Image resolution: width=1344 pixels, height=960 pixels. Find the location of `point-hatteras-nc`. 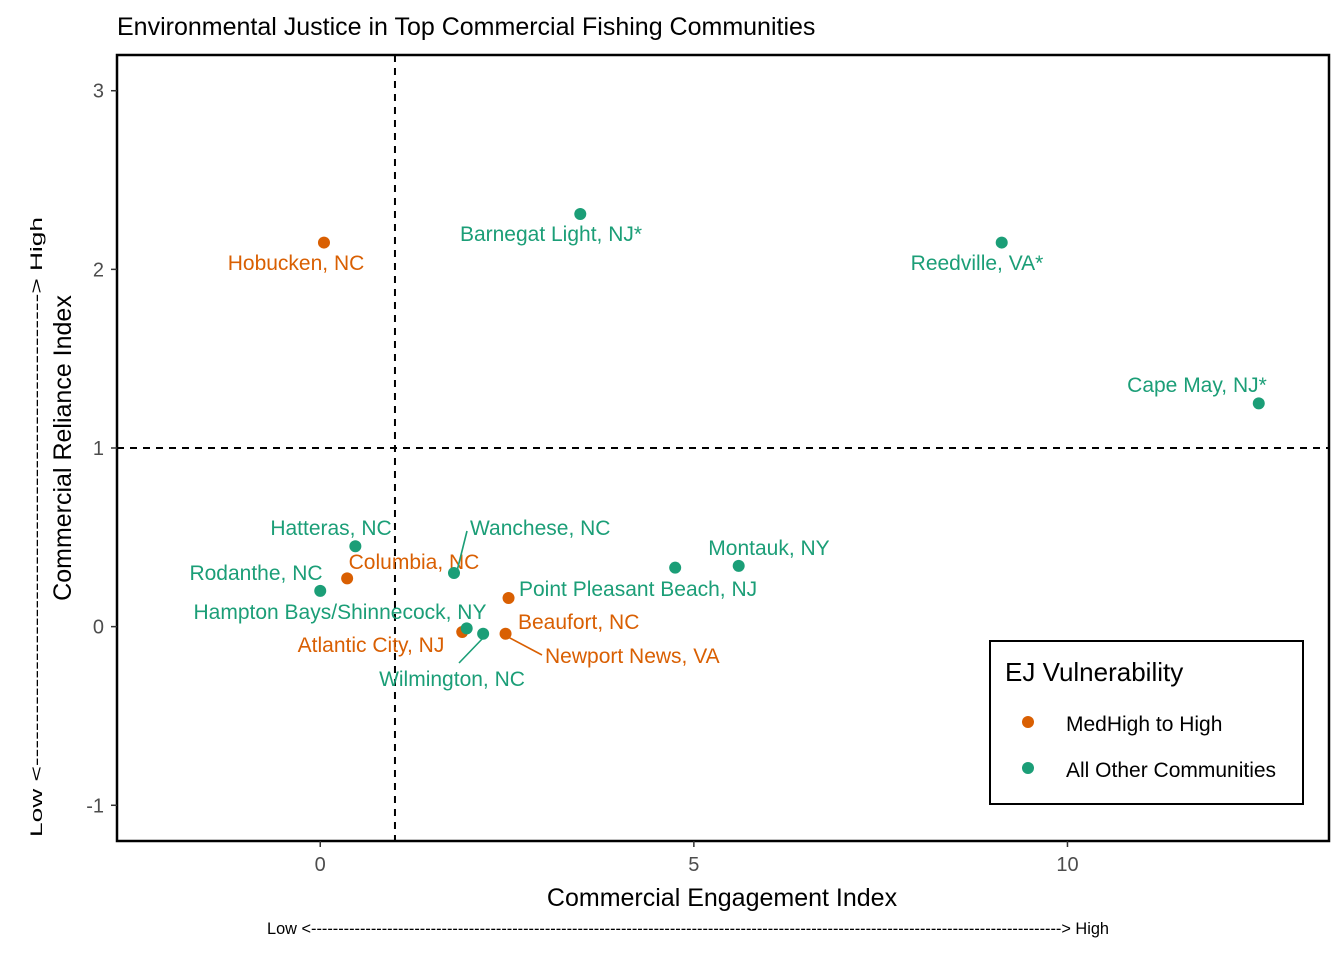

point-hatteras-nc is located at coordinates (355, 546).